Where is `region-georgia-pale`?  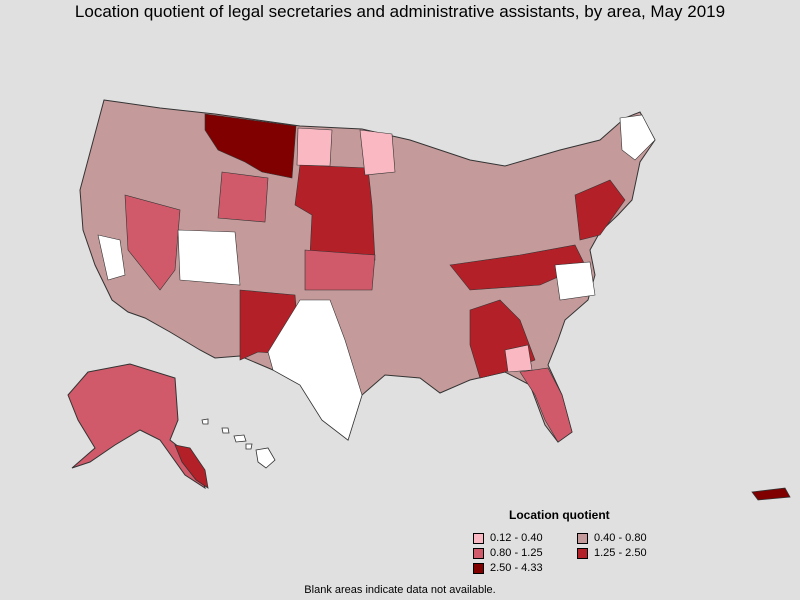 region-georgia-pale is located at coordinates (518, 358).